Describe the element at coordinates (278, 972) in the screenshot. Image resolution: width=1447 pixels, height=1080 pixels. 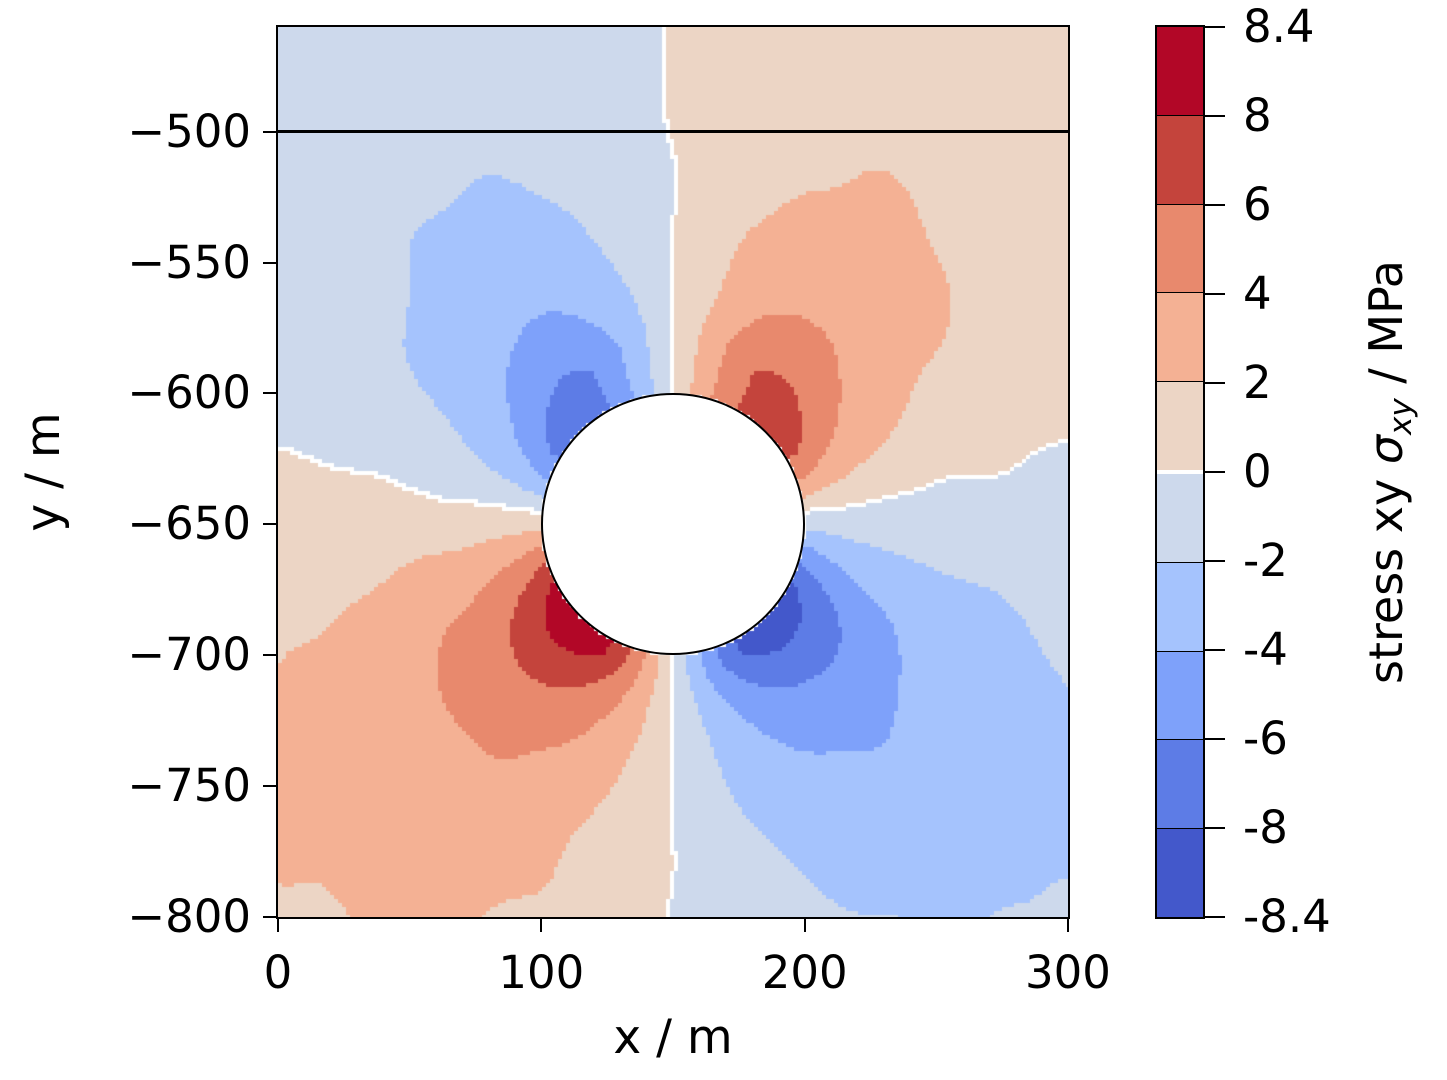
I see `x-tick-label: 0` at that location.